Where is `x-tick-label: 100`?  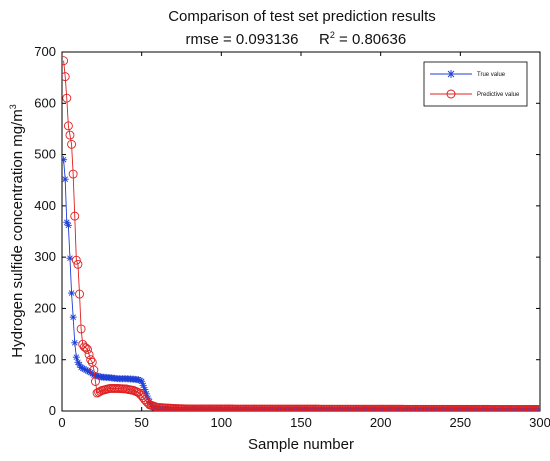
x-tick-label: 100 is located at coordinates (221, 422).